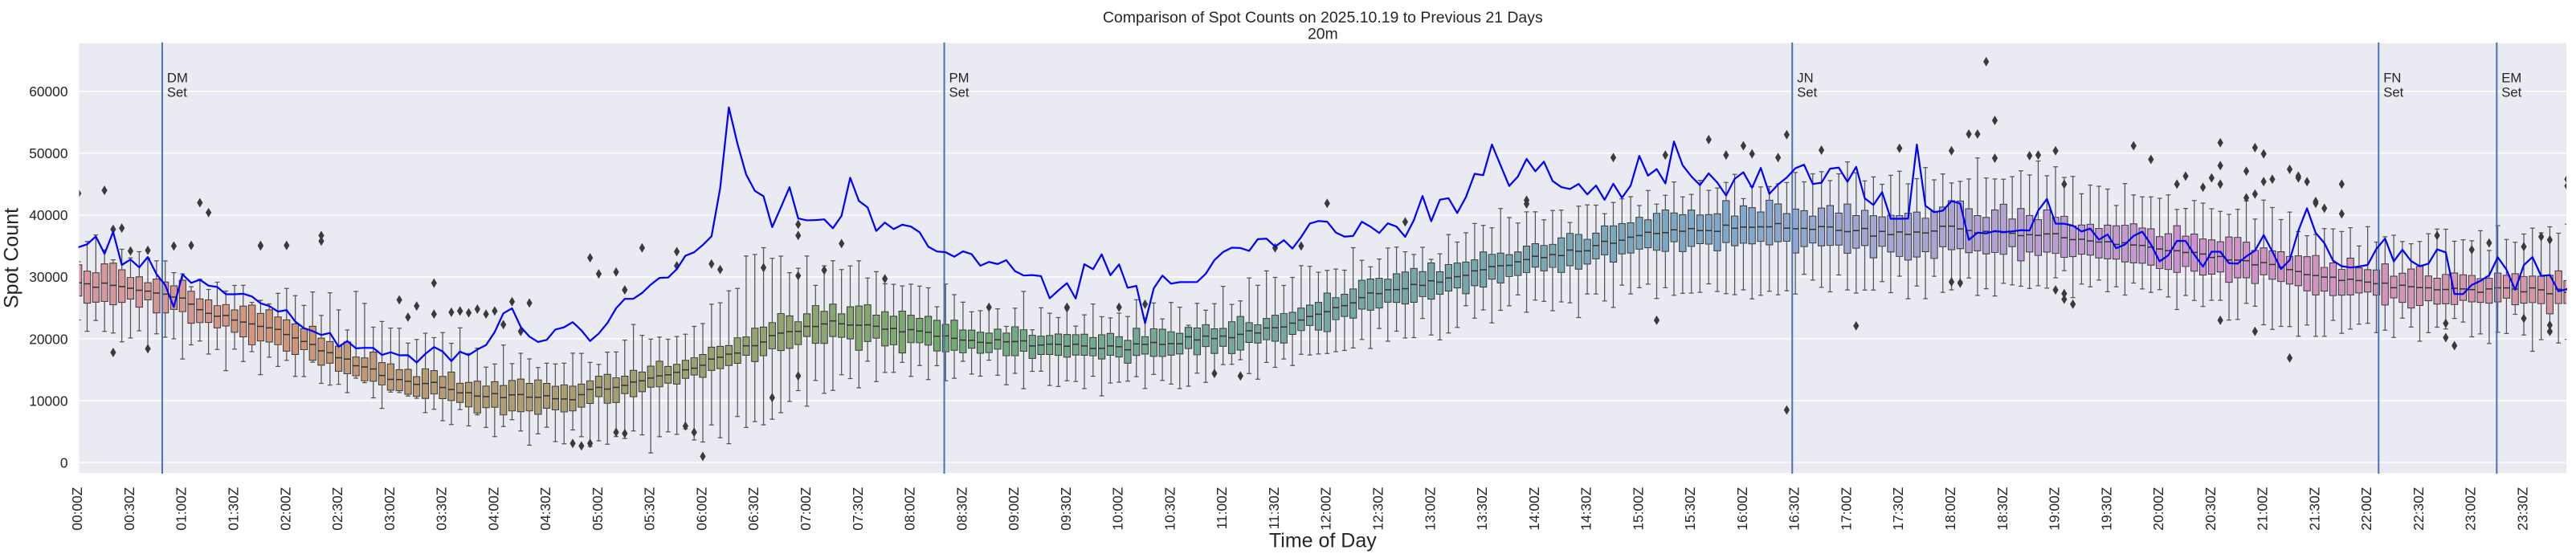  Describe the element at coordinates (1534, 508) in the screenshot. I see `svg-text: 14:00Z` at that location.